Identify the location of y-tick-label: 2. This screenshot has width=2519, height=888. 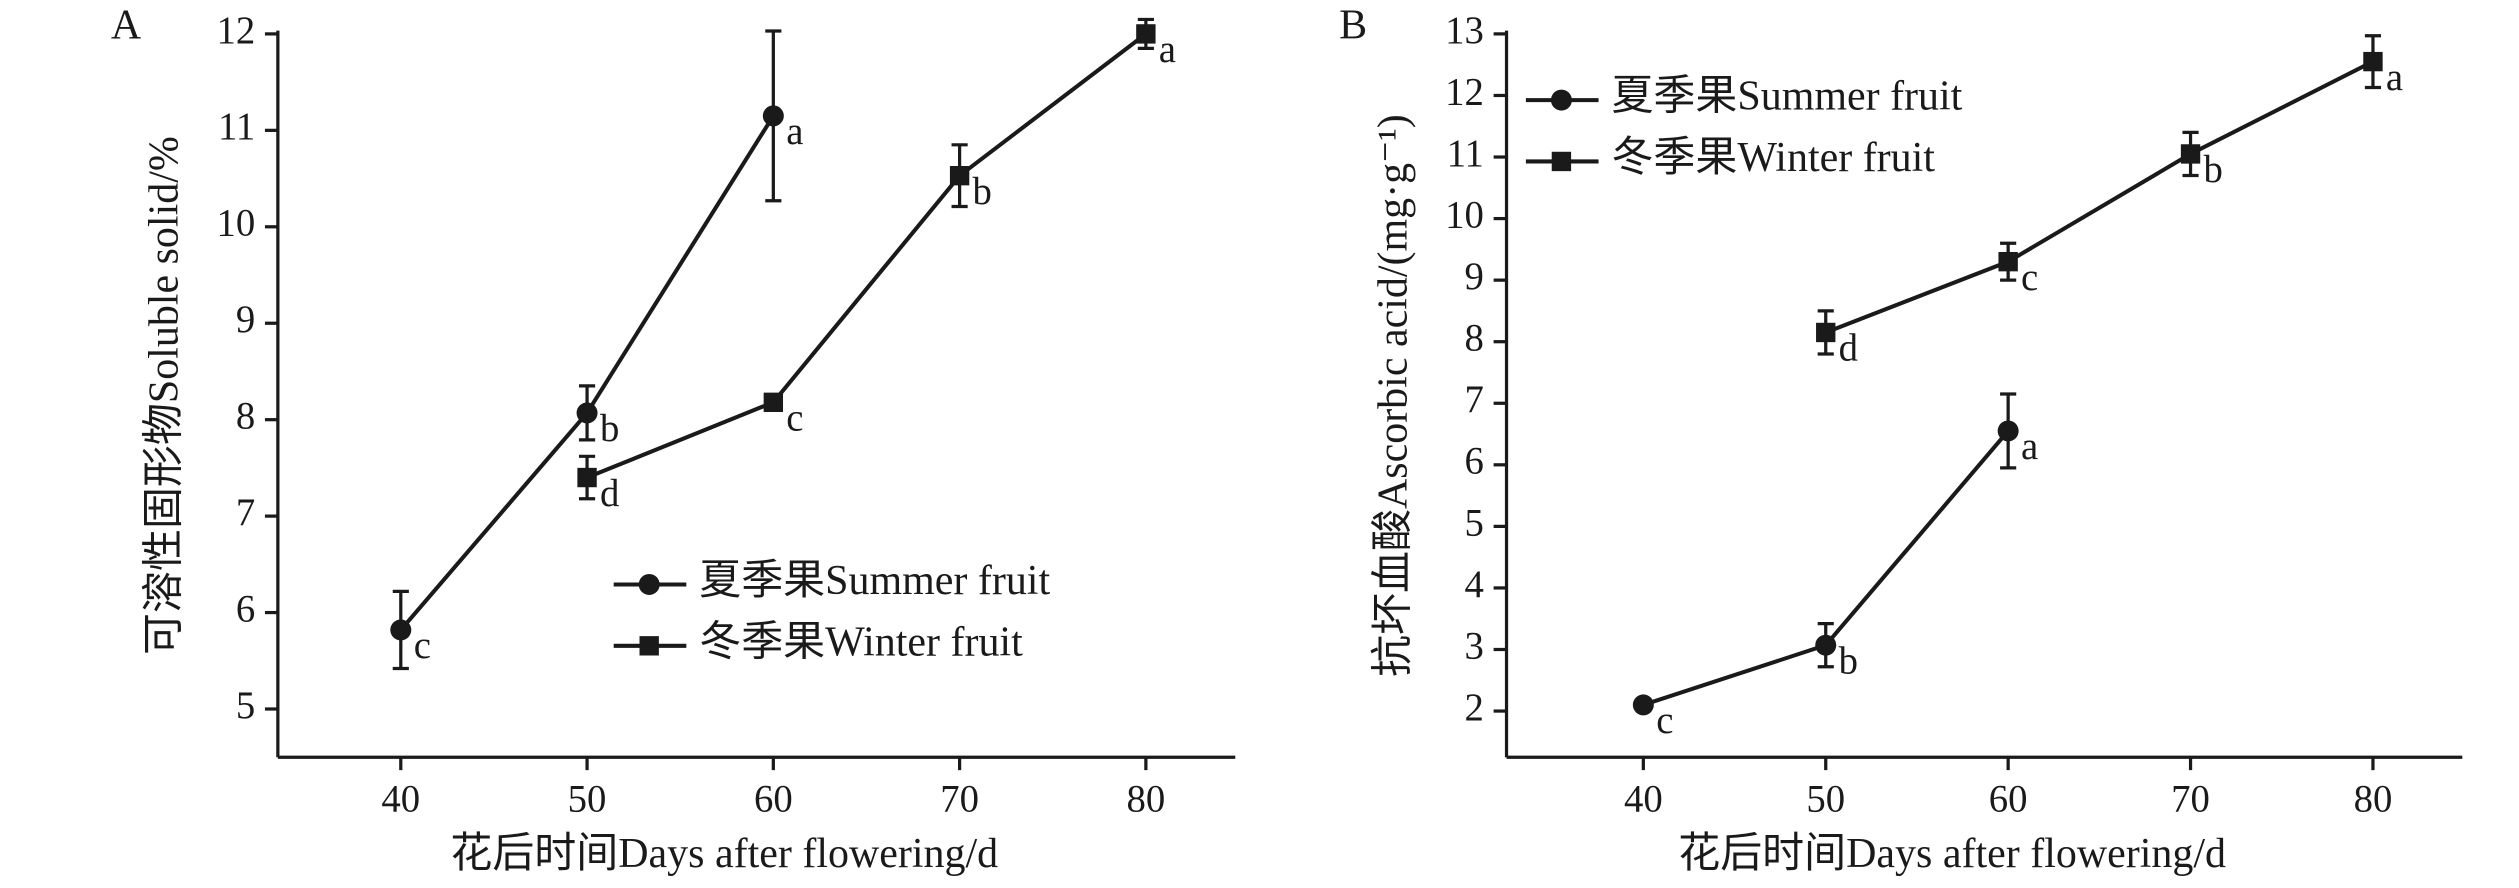
(1474, 707).